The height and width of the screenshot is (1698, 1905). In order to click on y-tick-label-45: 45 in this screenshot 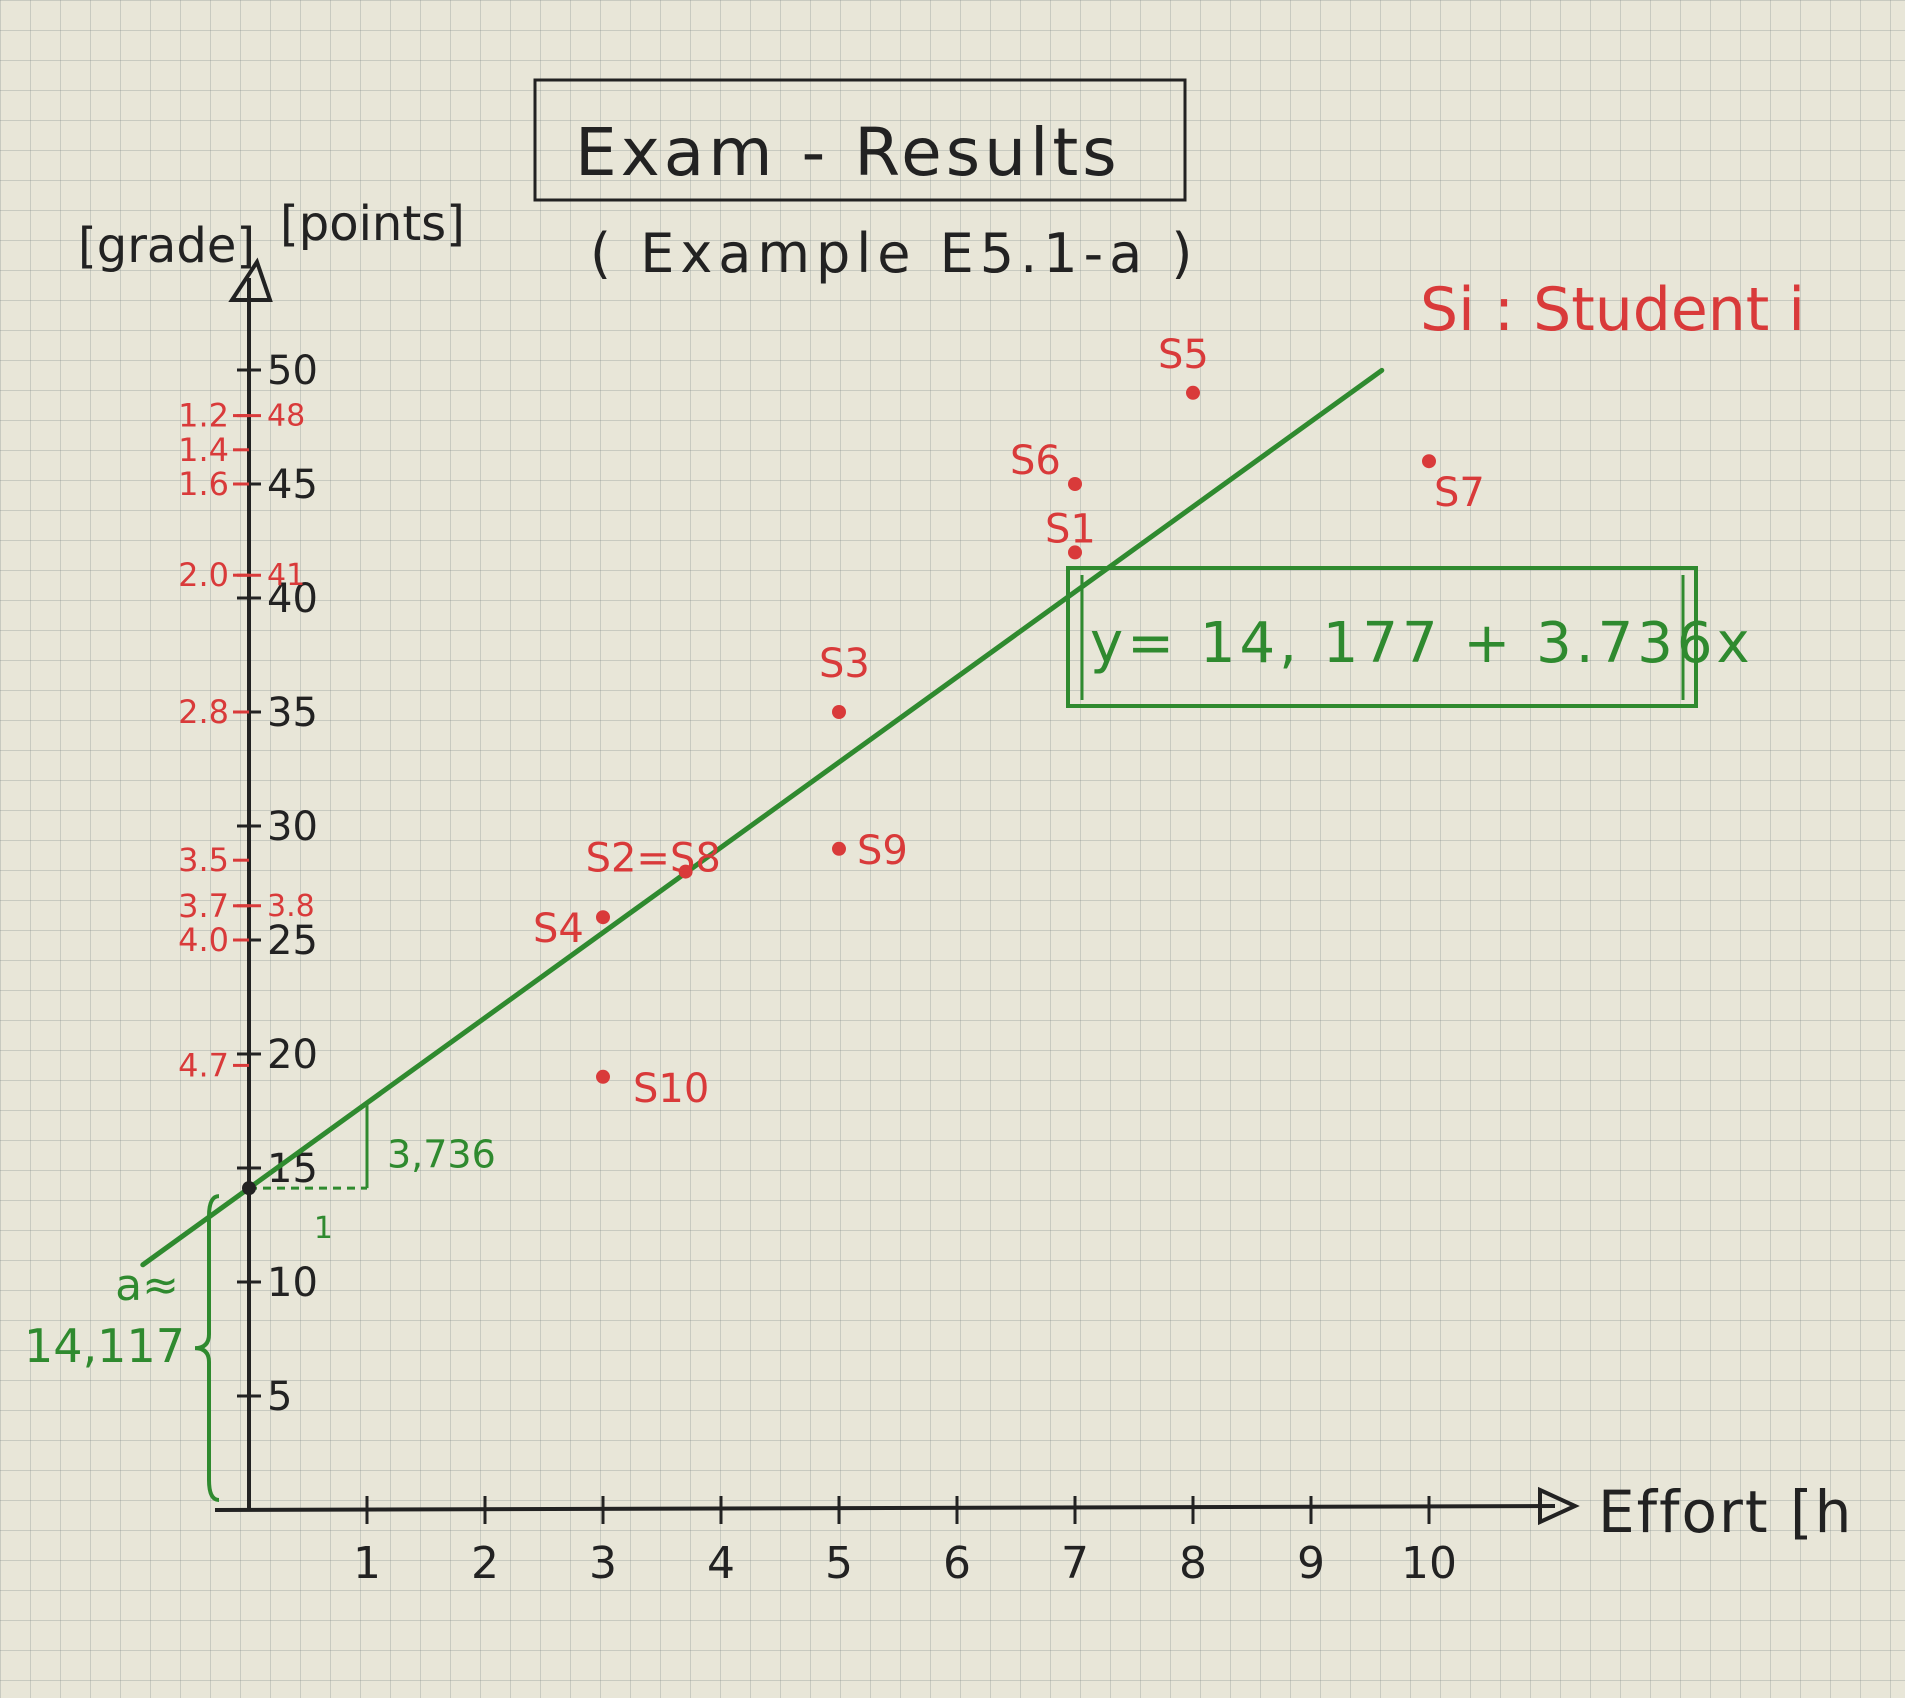, I will do `click(292, 485)`.